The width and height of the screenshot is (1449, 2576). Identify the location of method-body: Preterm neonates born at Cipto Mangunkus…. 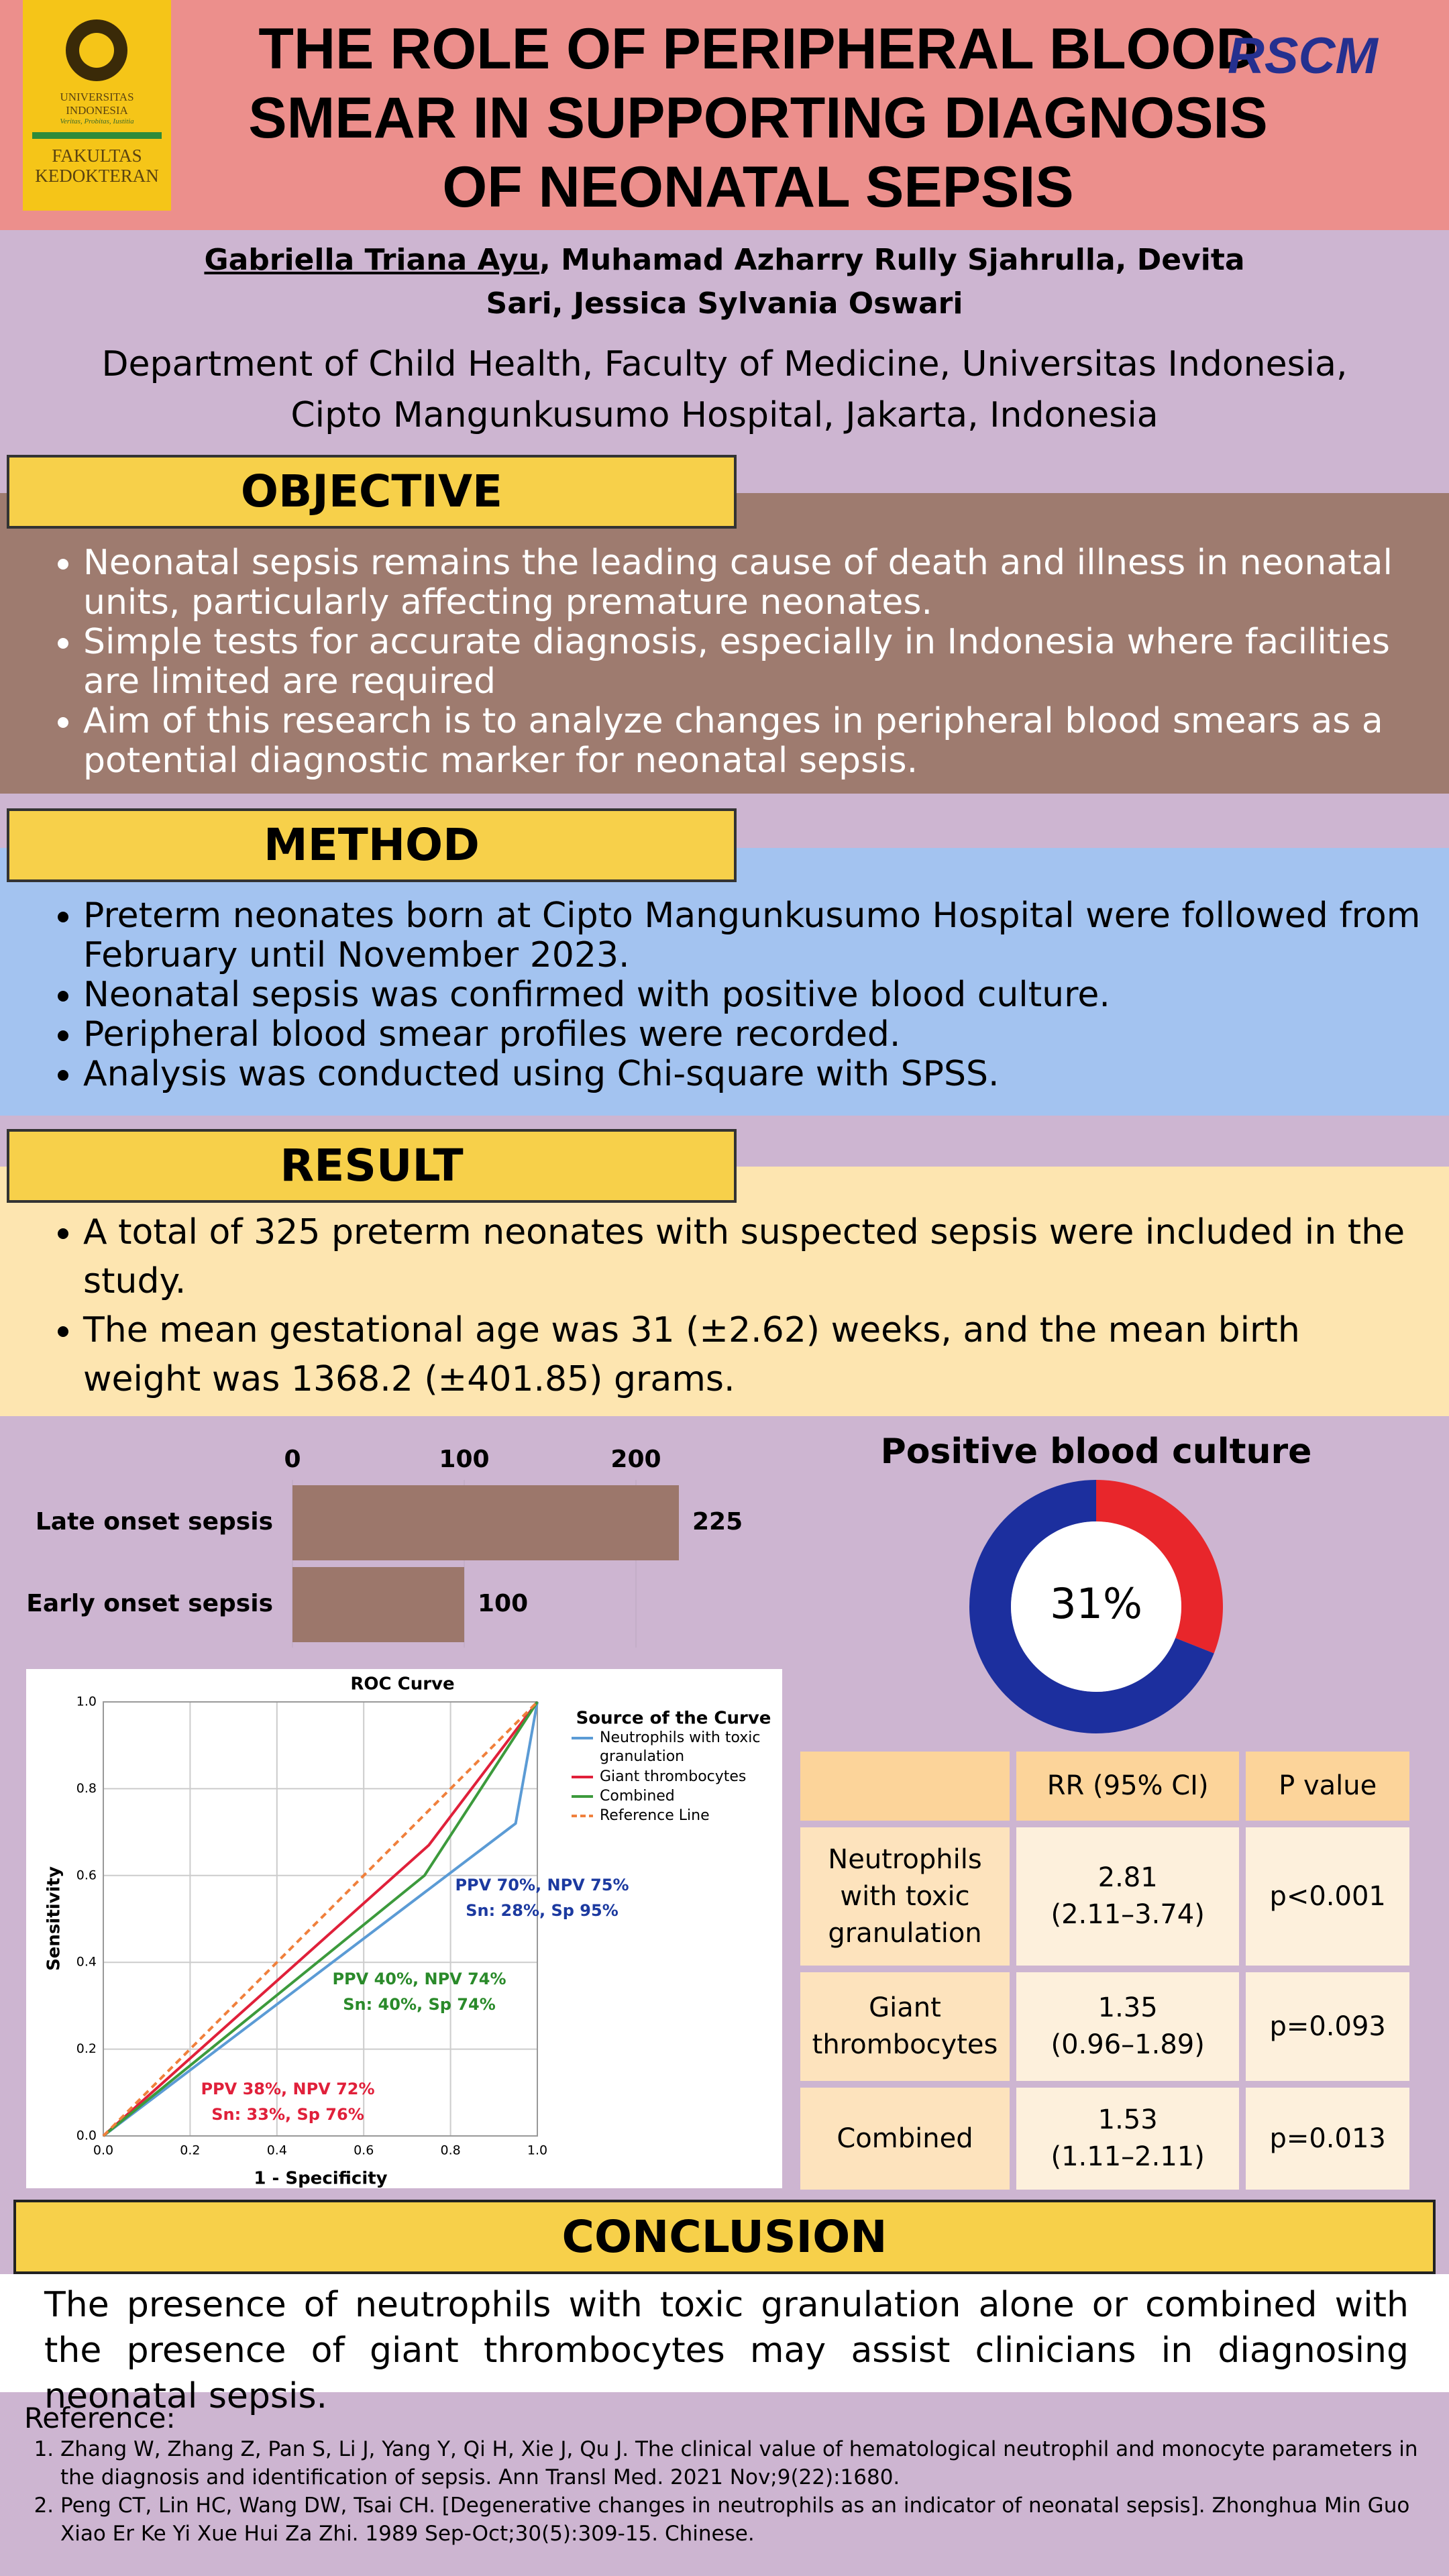
(724, 982).